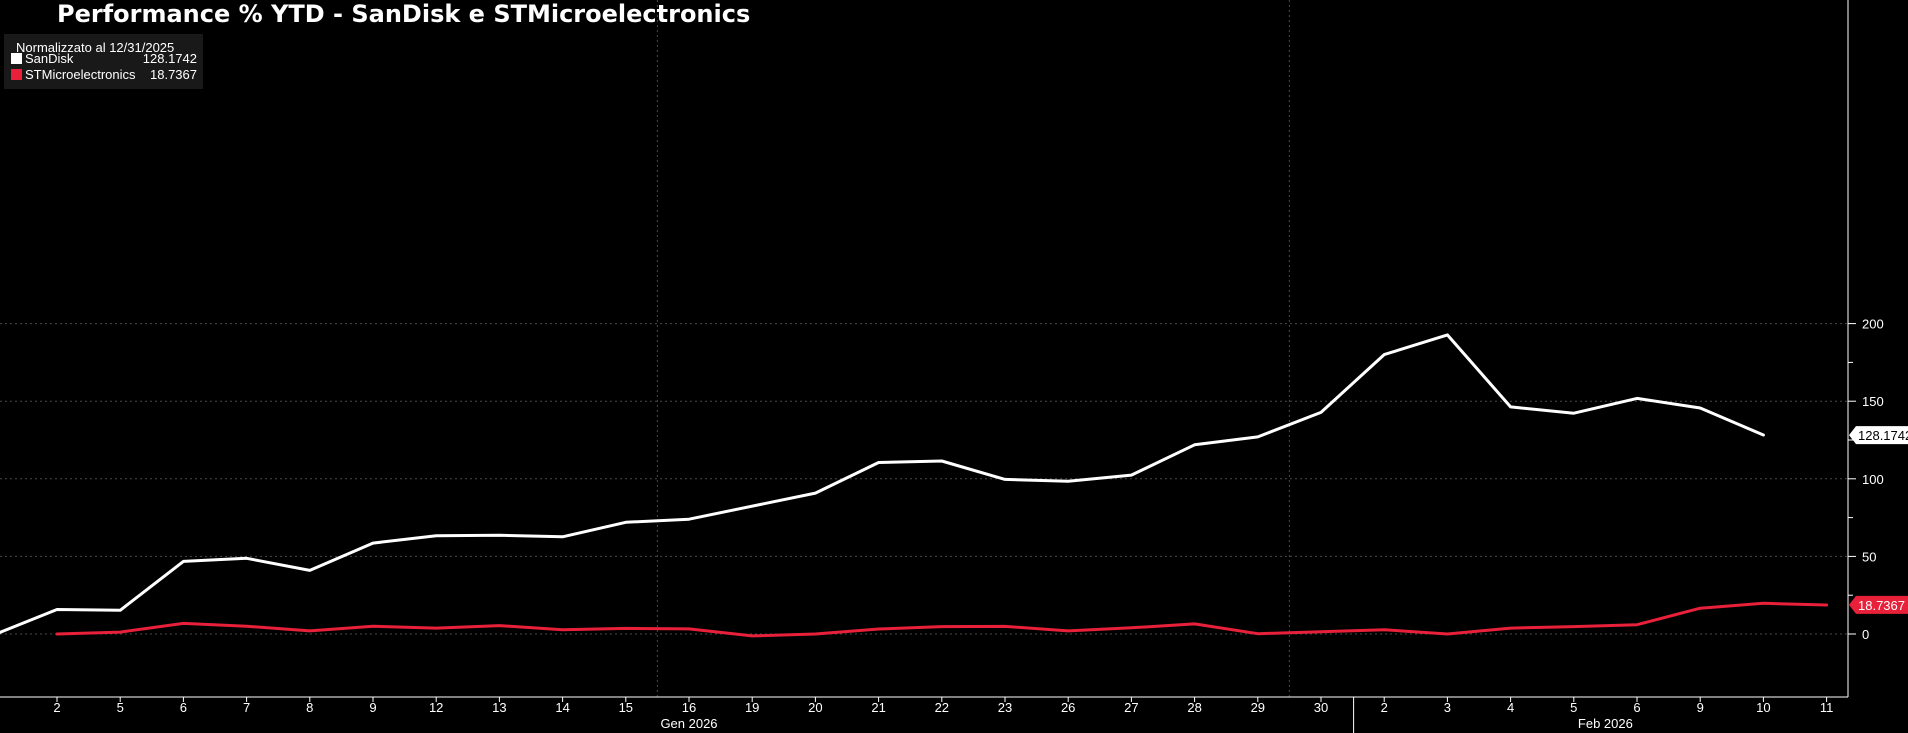  Describe the element at coordinates (1873, 479) in the screenshot. I see `y-tick-label: 100` at that location.